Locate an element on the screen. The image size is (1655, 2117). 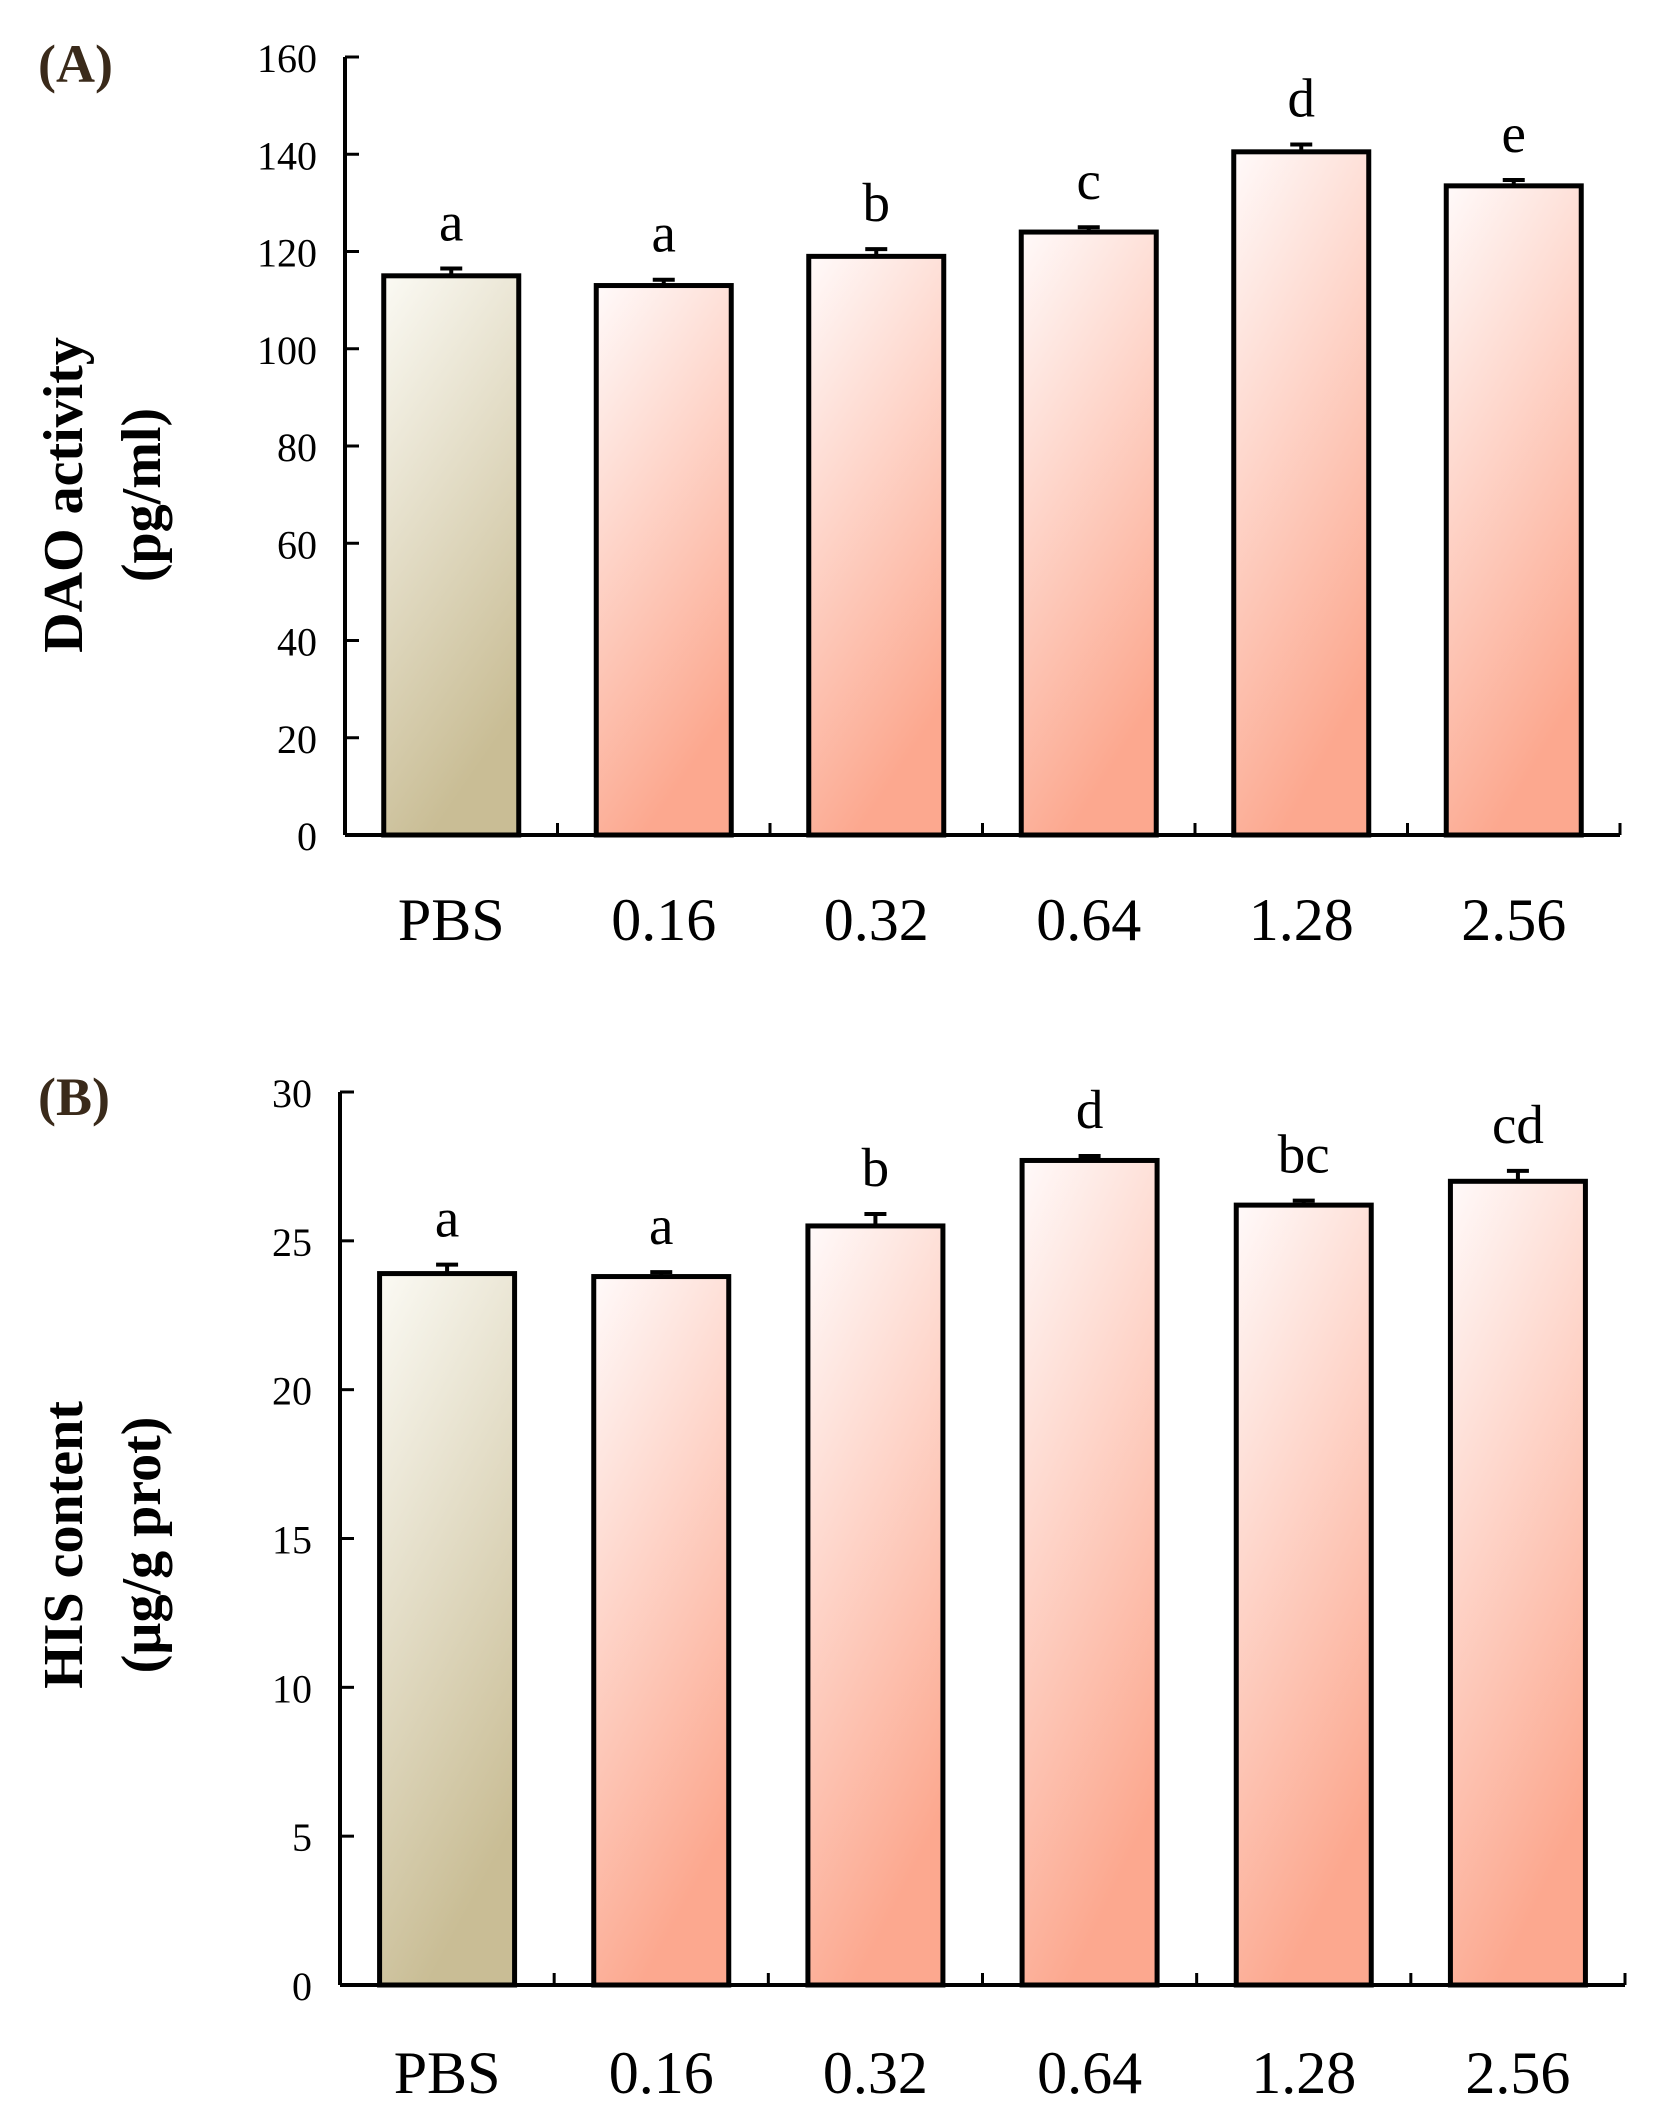
panel-b-bar-0.64 is located at coordinates (1089, 1572).